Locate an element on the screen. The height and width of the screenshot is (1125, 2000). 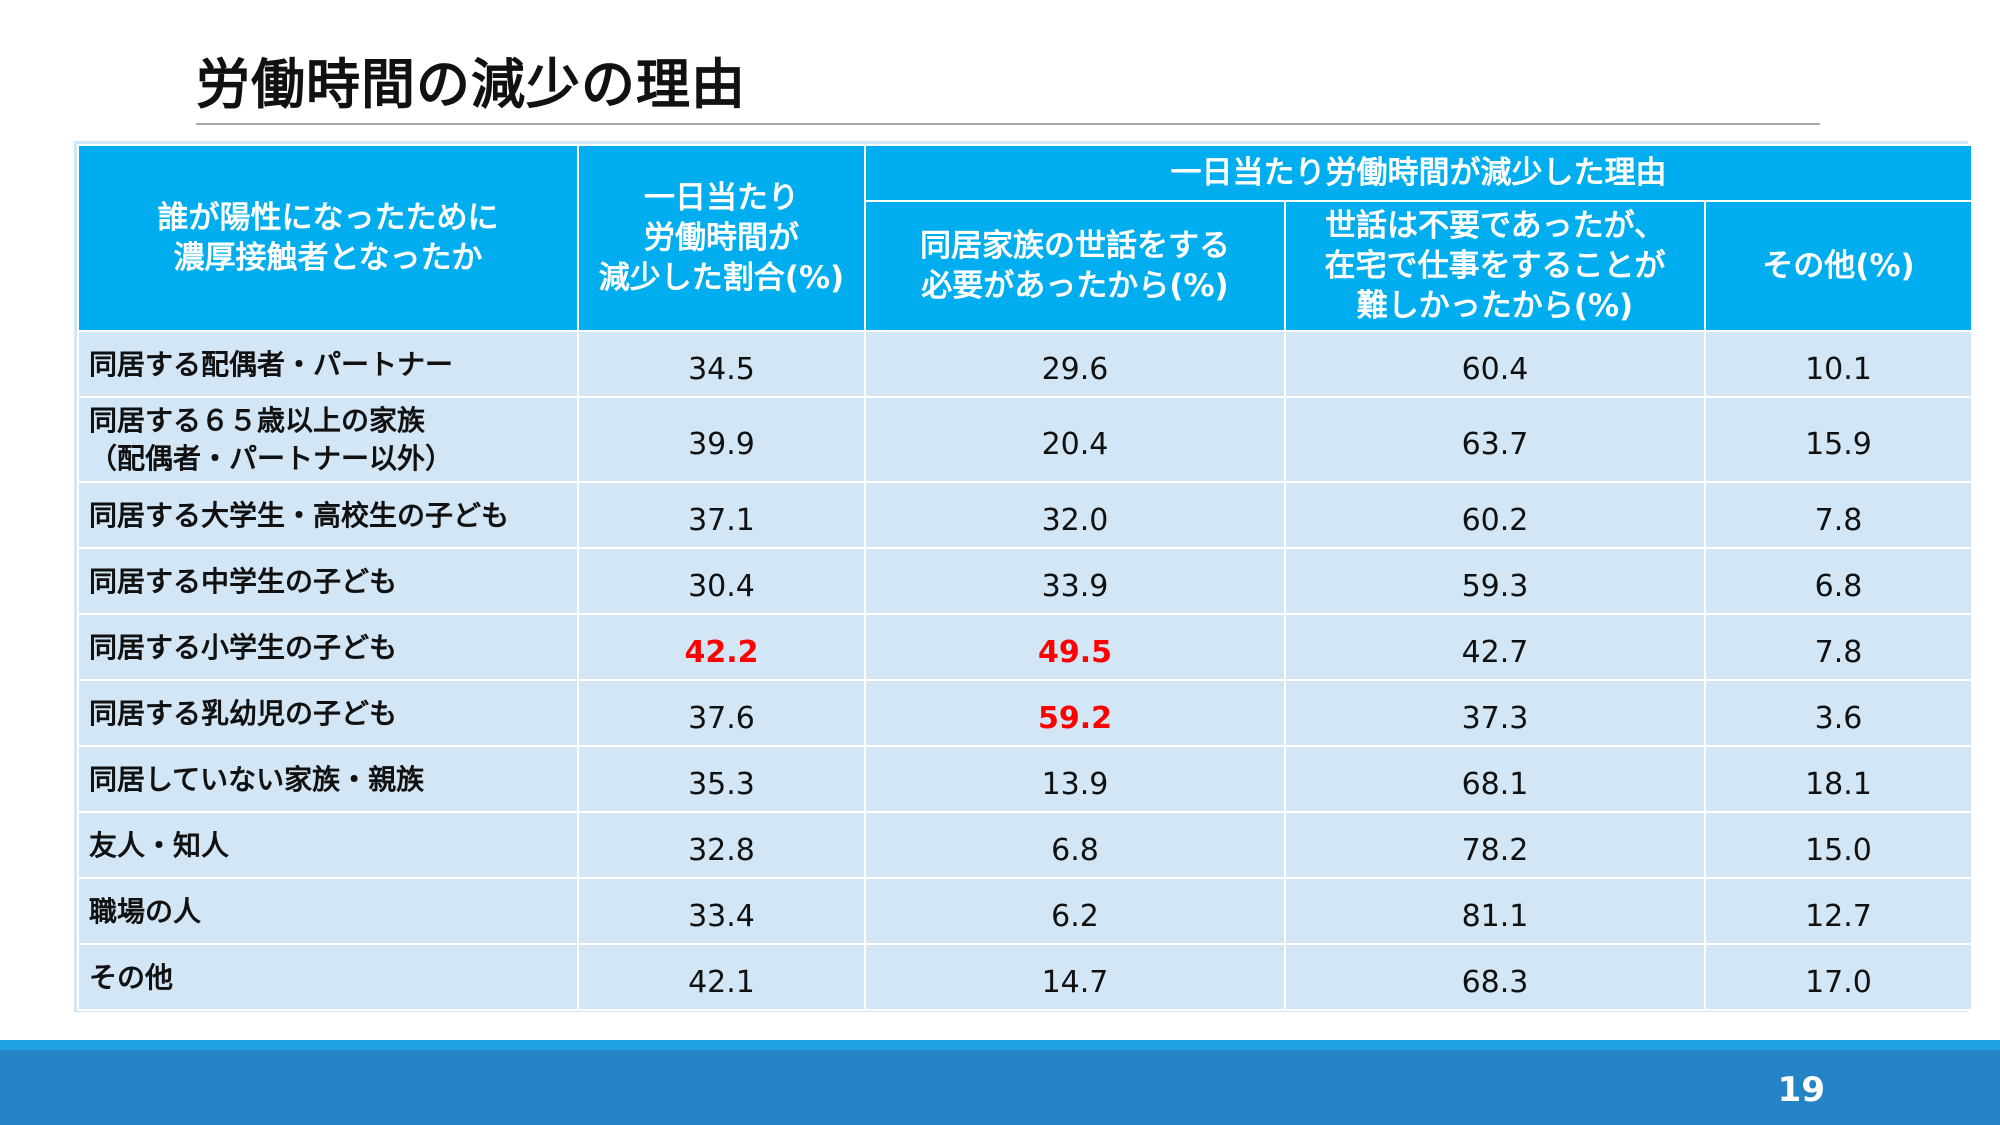
cell-family-care: 29.6 is located at coordinates (1075, 364).